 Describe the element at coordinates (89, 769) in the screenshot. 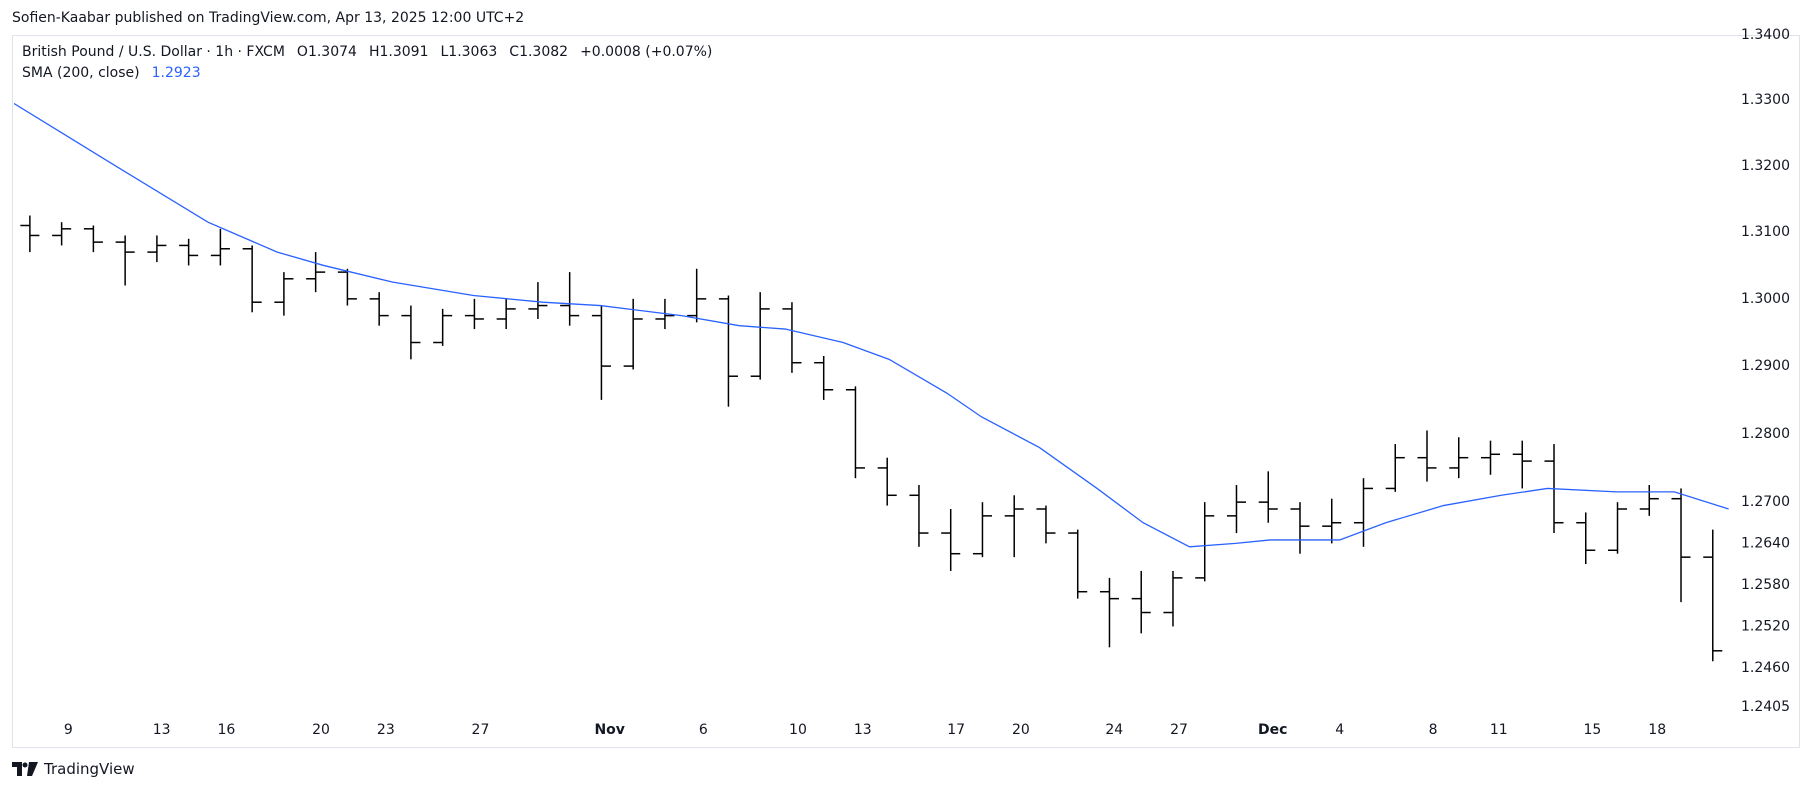

I see `brand: TradingView` at that location.